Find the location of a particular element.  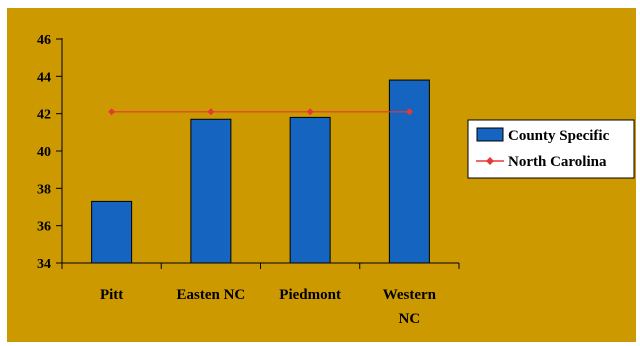

y-tick-label: 36 is located at coordinates (44, 227).